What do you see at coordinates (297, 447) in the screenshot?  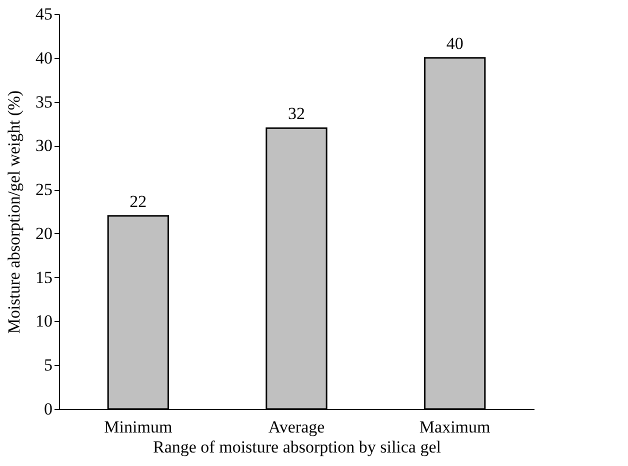 I see `x-axis-title: Range of moisture absorption by silica gel` at bounding box center [297, 447].